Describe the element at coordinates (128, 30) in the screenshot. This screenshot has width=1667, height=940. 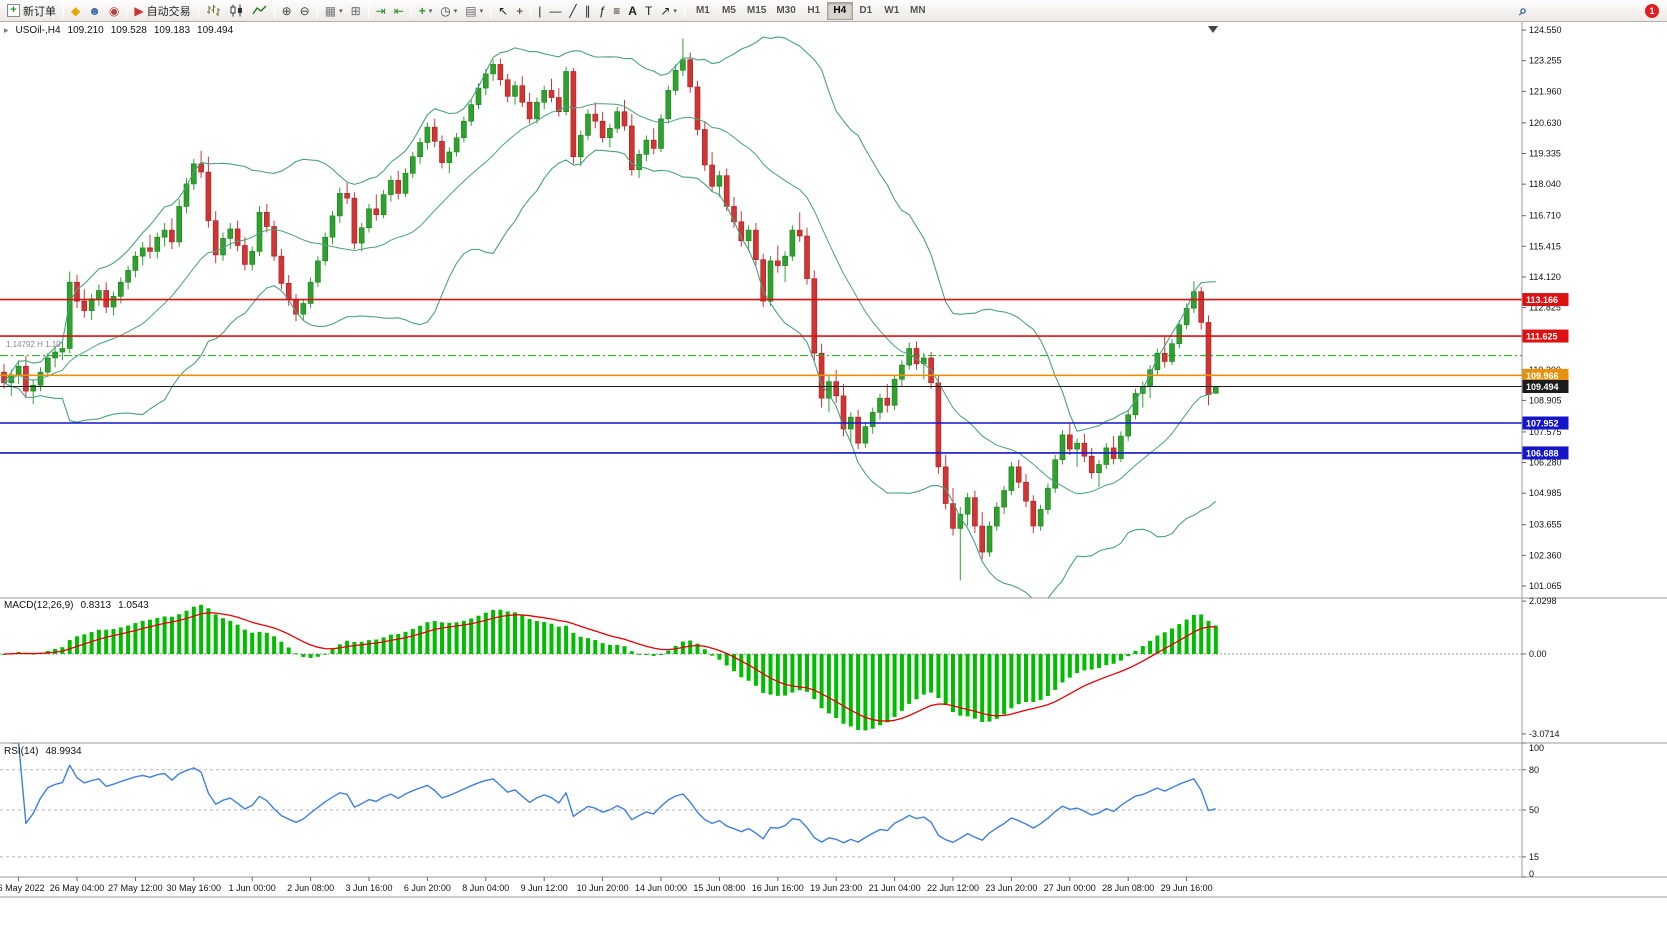
I see `quote-high: 109.528` at that location.